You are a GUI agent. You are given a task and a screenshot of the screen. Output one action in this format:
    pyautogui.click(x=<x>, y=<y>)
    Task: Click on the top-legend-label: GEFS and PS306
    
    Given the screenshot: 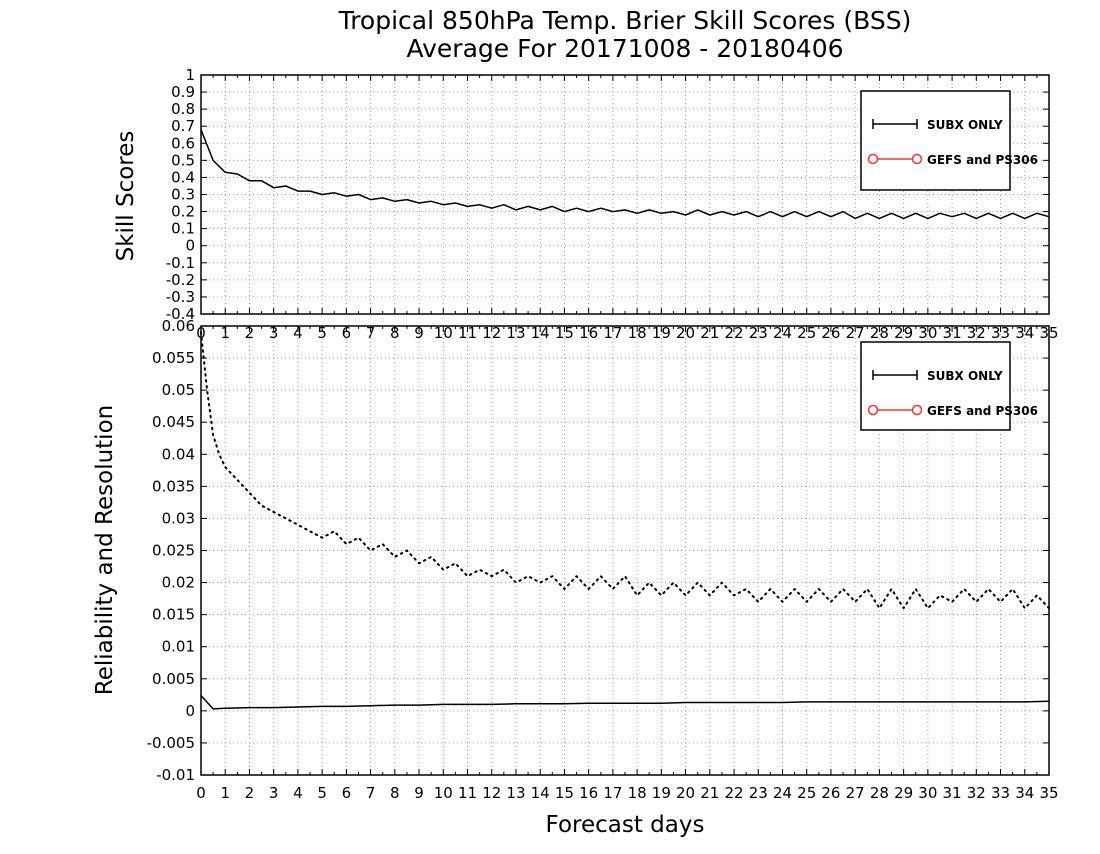 What is the action you would take?
    pyautogui.click(x=982, y=160)
    